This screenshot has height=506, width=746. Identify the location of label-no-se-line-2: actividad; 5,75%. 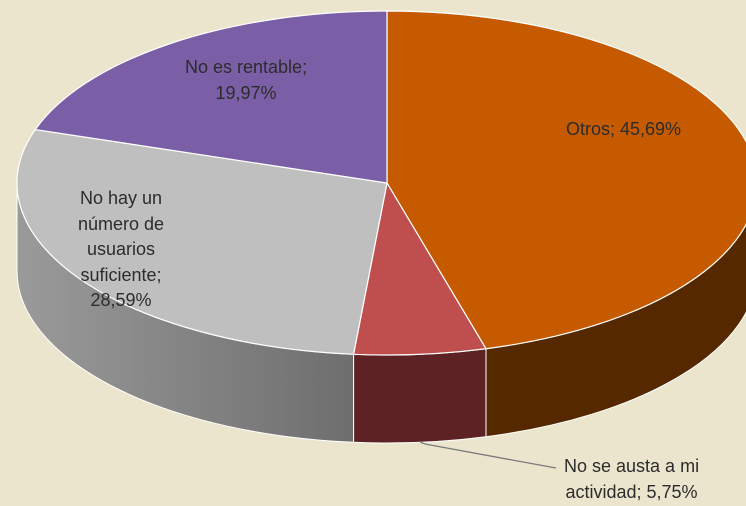
(631, 491).